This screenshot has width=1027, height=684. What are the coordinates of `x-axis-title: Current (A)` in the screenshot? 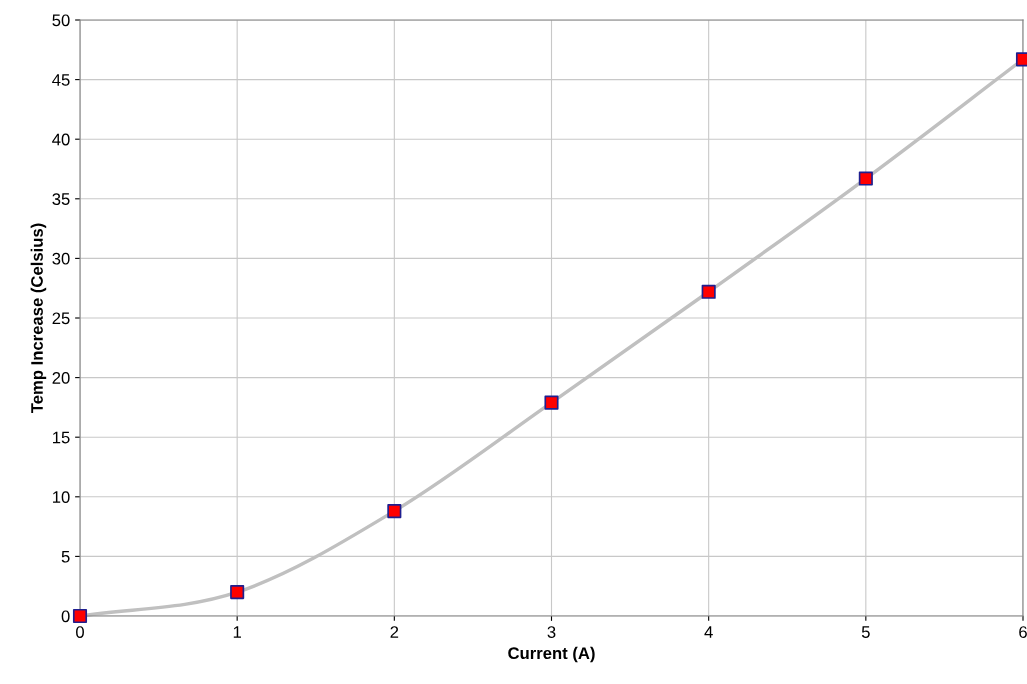 It's located at (551, 654).